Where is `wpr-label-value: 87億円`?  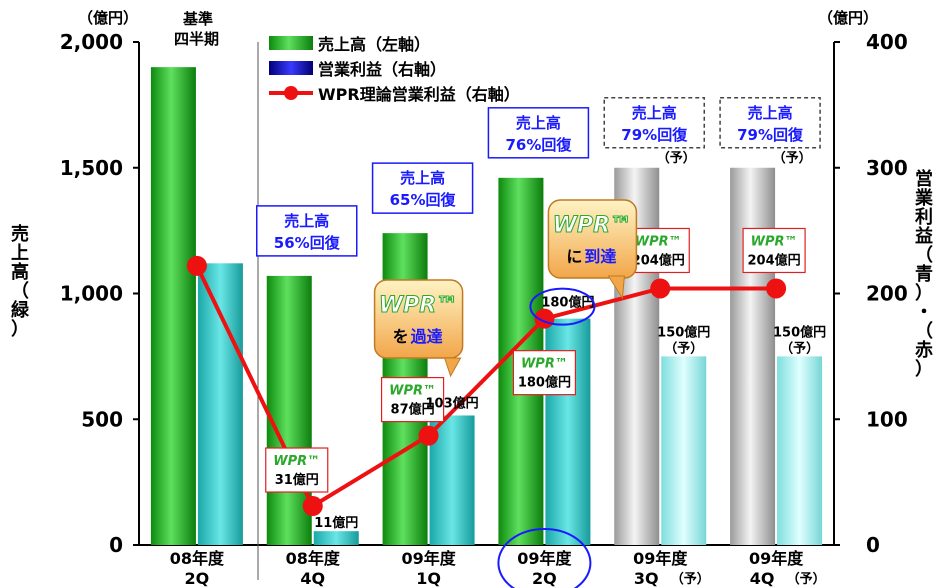
wpr-label-value: 87億円 is located at coordinates (413, 410).